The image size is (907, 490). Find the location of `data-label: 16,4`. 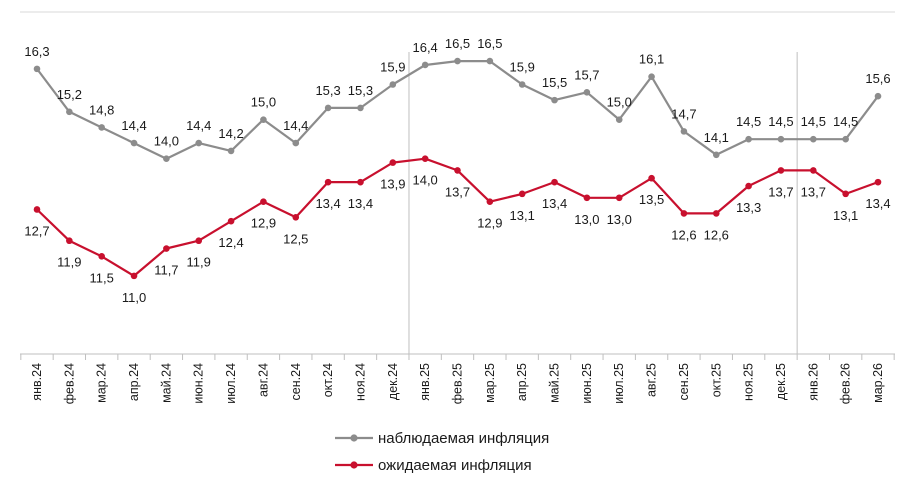

data-label: 16,4 is located at coordinates (424, 47).